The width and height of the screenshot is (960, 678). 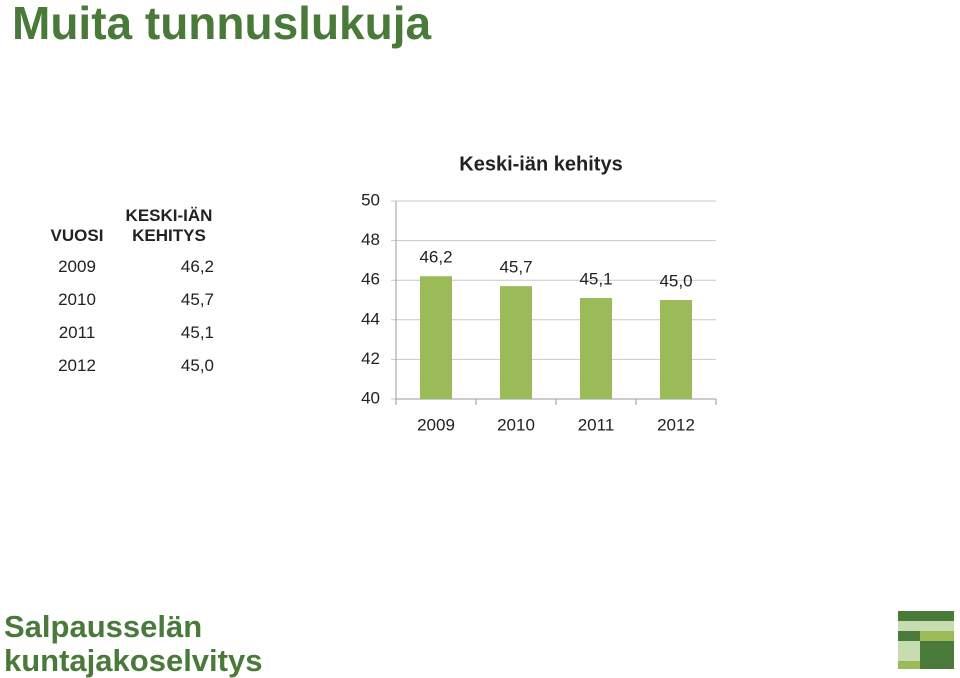 What do you see at coordinates (515, 267) in the screenshot?
I see `data-label: 45,7` at bounding box center [515, 267].